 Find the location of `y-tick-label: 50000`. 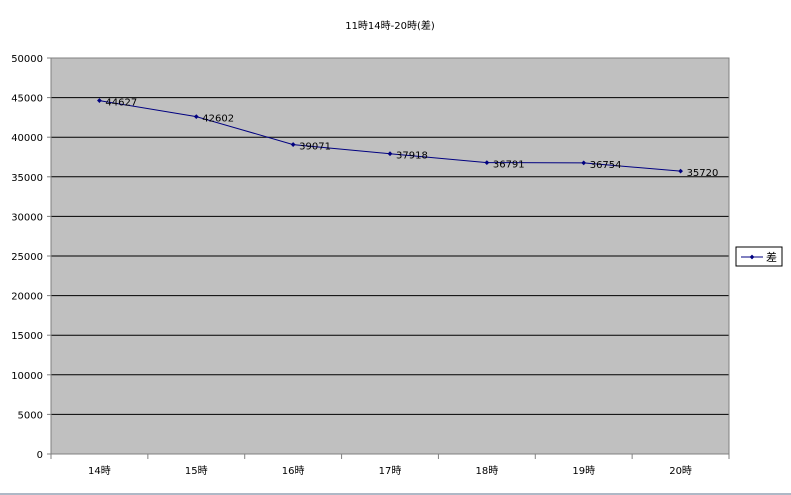

y-tick-label: 50000 is located at coordinates (27, 59).